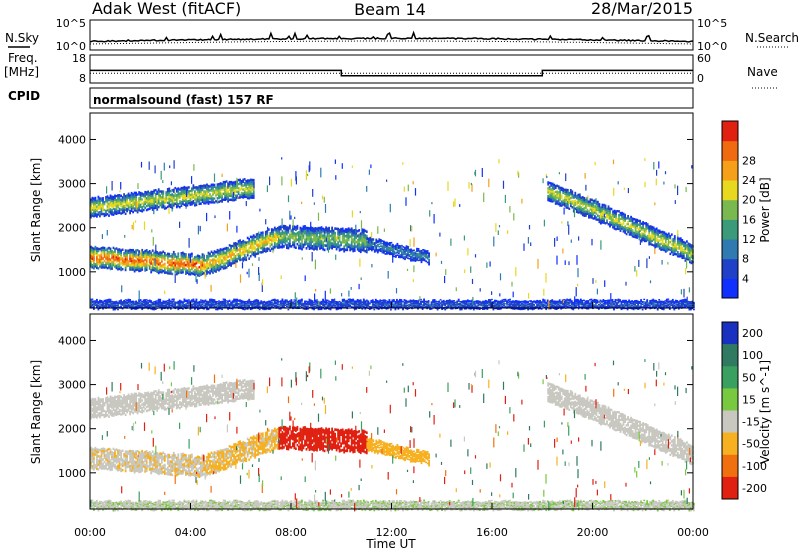 The image size is (800, 554). I want to click on noise-left-tick-bottom: 10^0, so click(71, 46).